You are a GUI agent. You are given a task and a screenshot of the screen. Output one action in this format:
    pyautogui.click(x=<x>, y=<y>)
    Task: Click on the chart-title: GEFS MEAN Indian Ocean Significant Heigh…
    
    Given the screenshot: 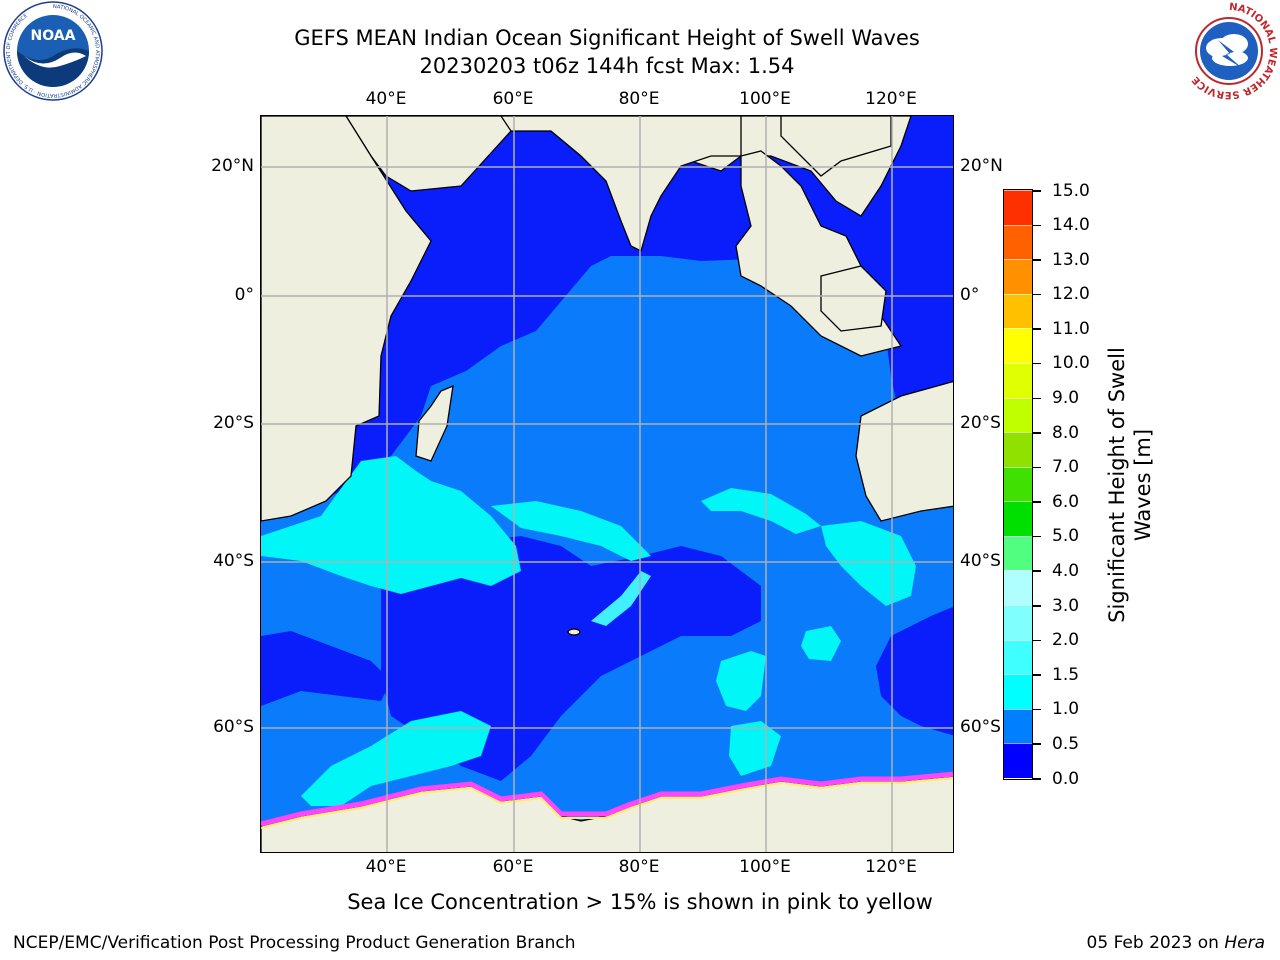 What is the action you would take?
    pyautogui.click(x=607, y=38)
    